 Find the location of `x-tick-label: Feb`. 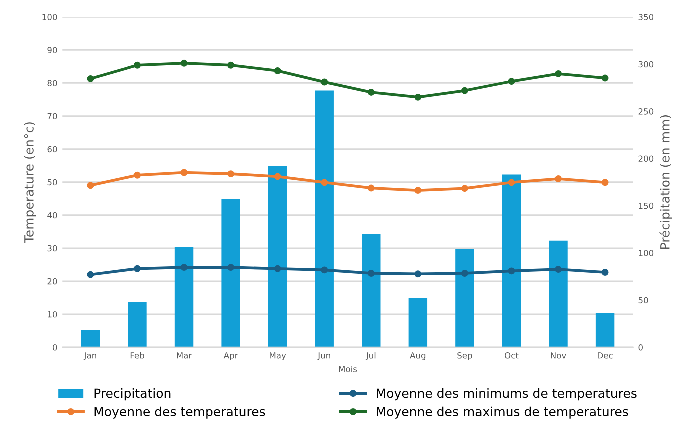

x-tick-label: Feb is located at coordinates (137, 355).